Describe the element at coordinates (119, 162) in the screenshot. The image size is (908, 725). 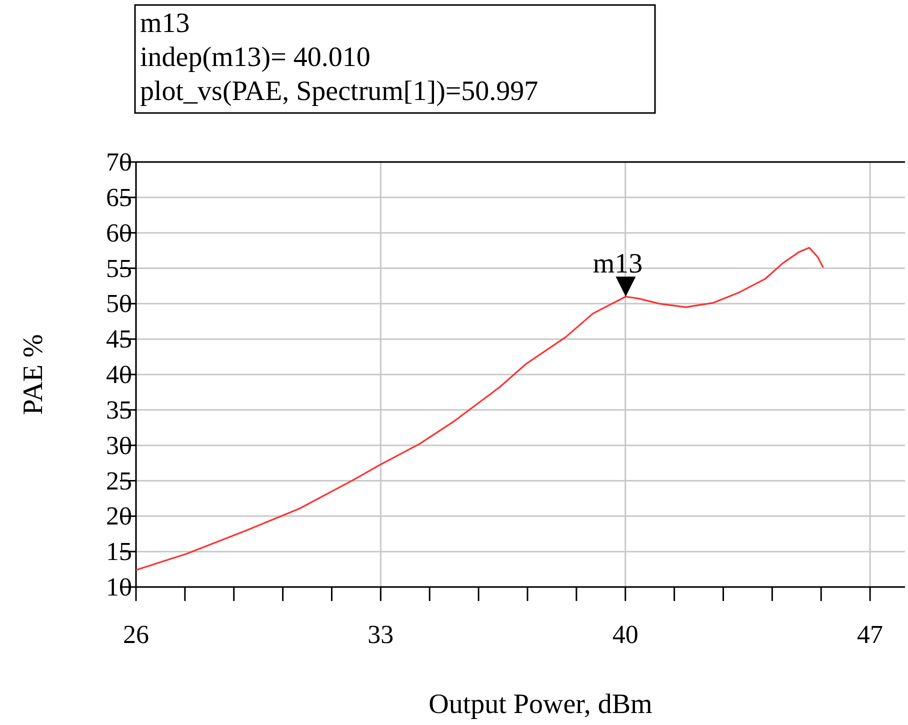
I see `y-tick-label: 70` at that location.